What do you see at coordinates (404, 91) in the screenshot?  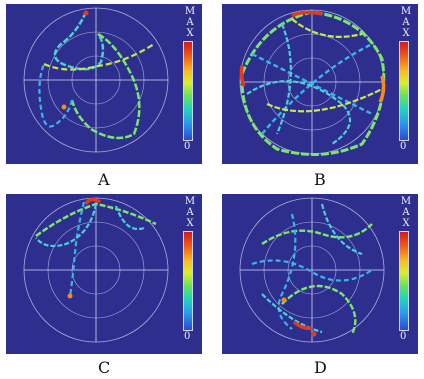 I see `colorbar-b` at bounding box center [404, 91].